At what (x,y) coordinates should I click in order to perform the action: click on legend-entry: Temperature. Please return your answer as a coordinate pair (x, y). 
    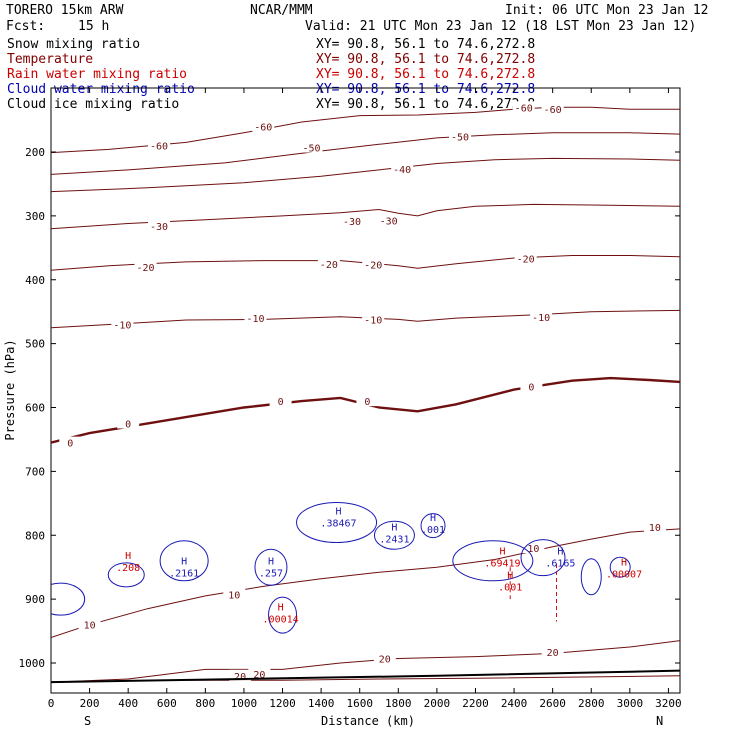
    Looking at the image, I should click on (50, 59).